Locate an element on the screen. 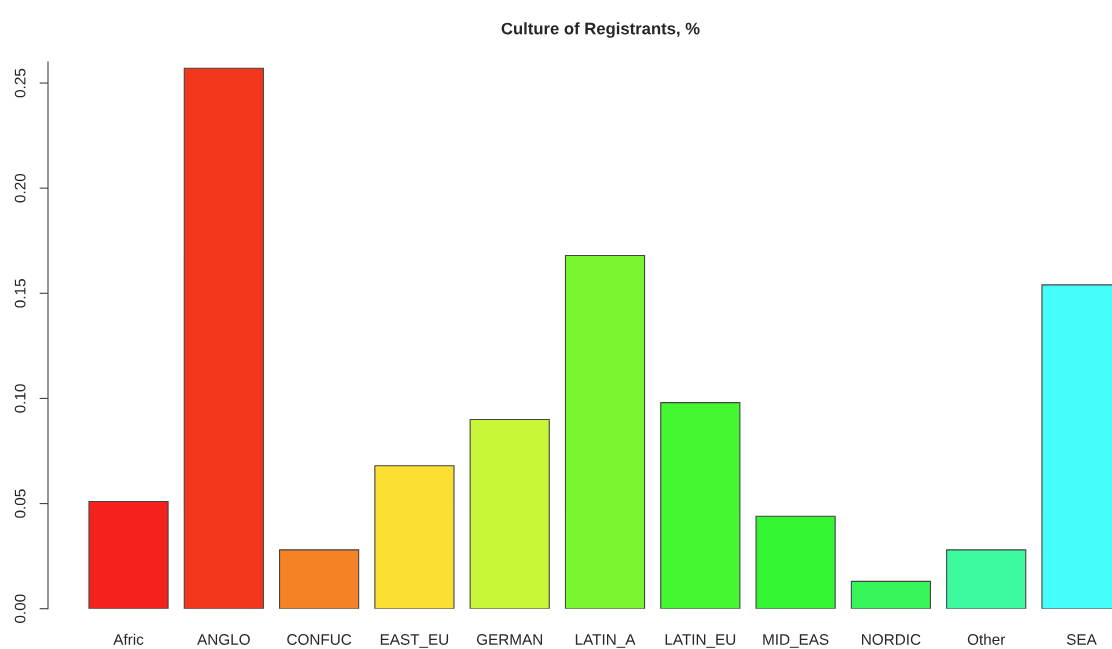 The height and width of the screenshot is (649, 1112). x-tick-label: MID_EAS is located at coordinates (796, 641).